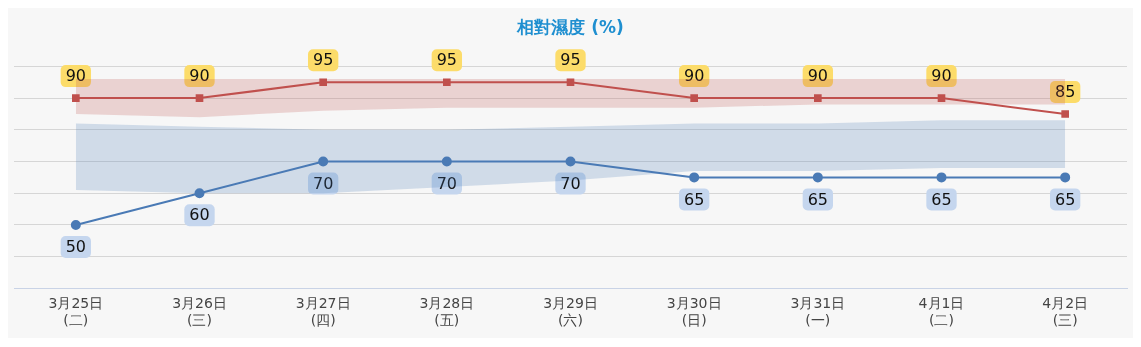 This screenshot has height=347, width=1141. I want to click on x-tick-label: 3月27日 (四), so click(323, 312).